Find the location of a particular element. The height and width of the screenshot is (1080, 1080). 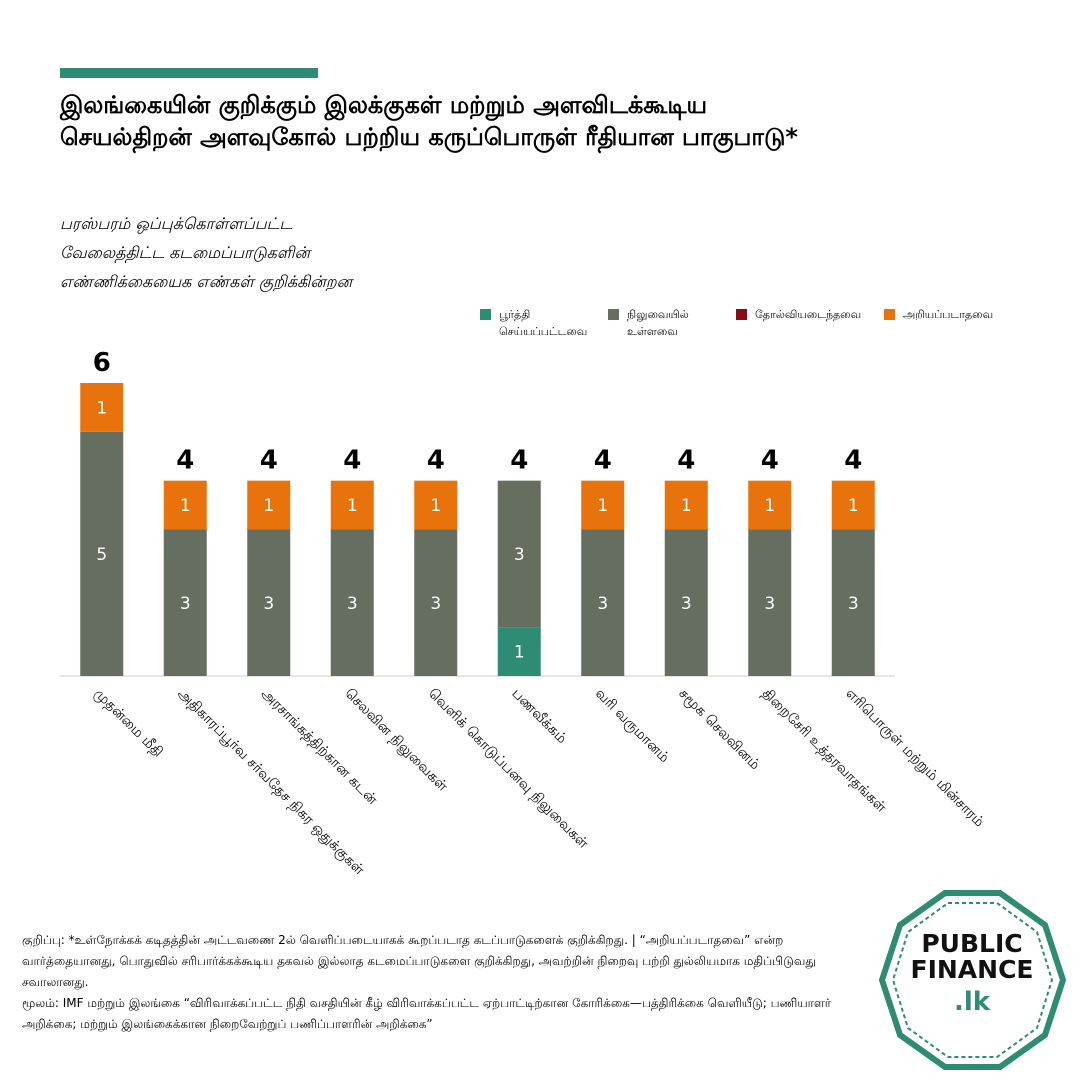

x-tick-label: எரிபொருள் மற்றும் மின்சாரம் is located at coordinates (914, 758).